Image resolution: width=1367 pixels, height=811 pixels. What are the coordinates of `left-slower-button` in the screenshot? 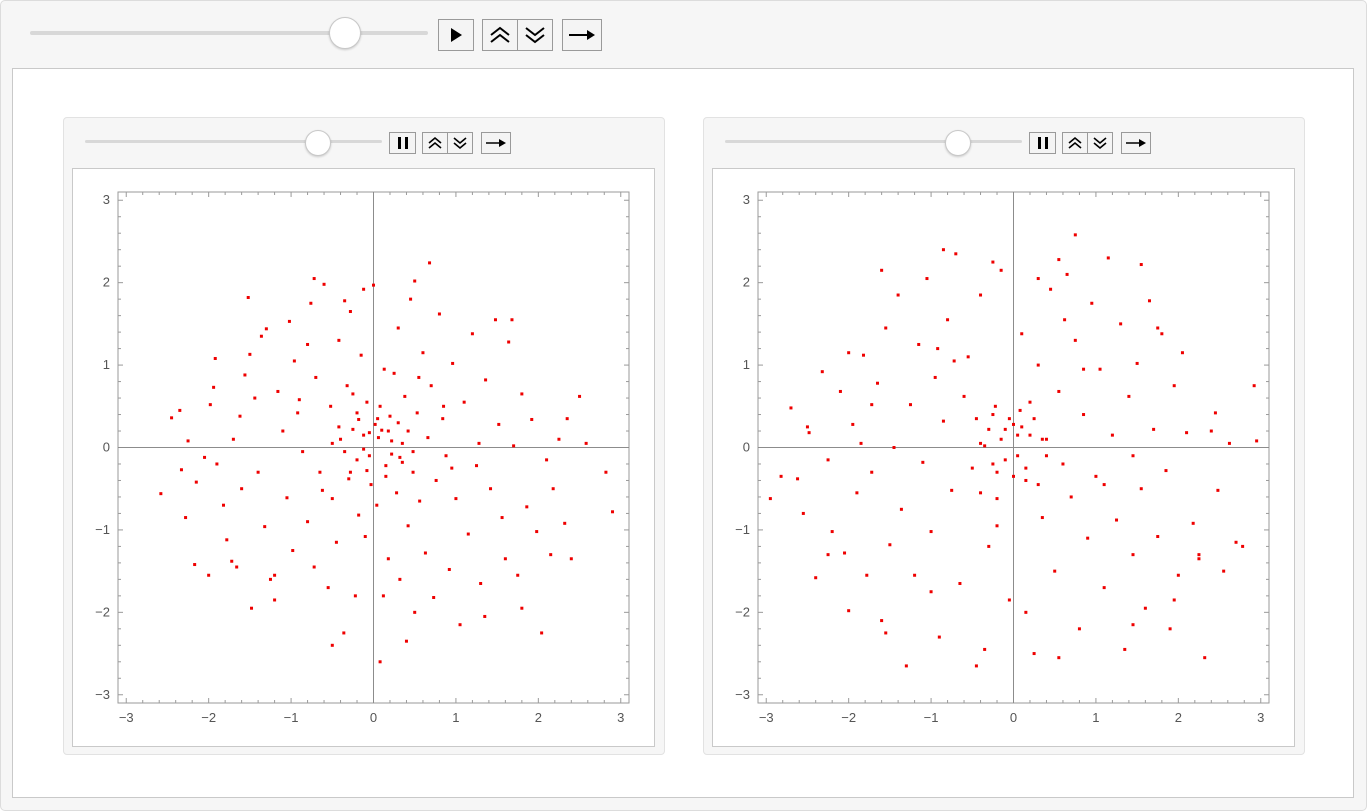 It's located at (460, 143).